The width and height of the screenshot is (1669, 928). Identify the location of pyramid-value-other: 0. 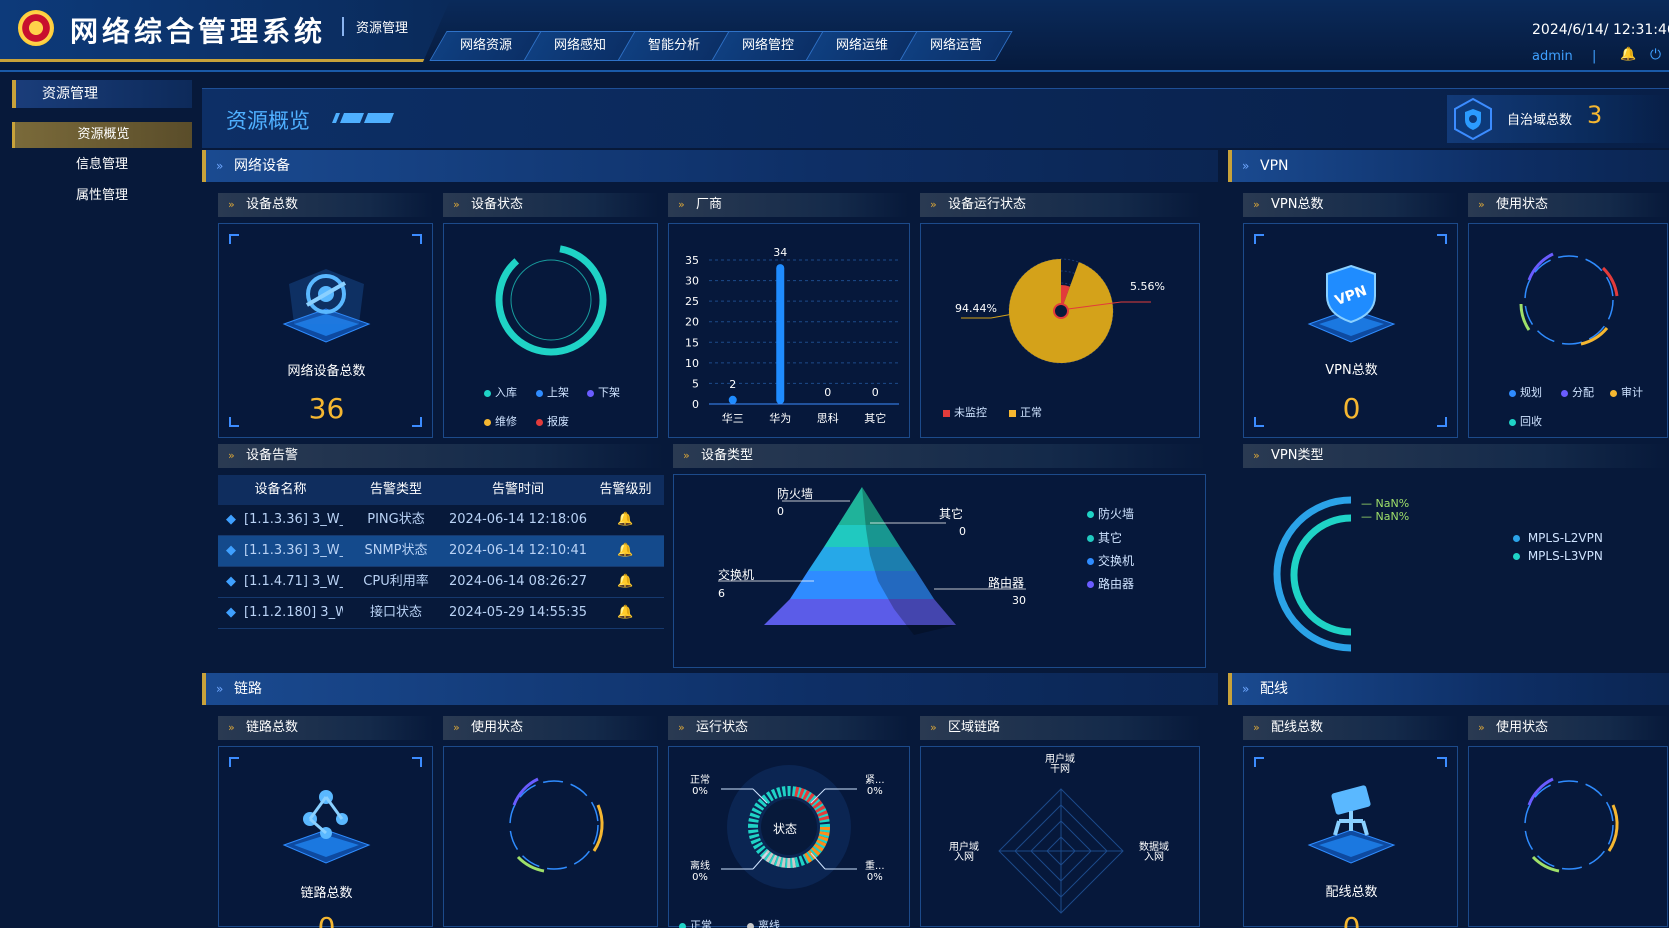
(962, 531).